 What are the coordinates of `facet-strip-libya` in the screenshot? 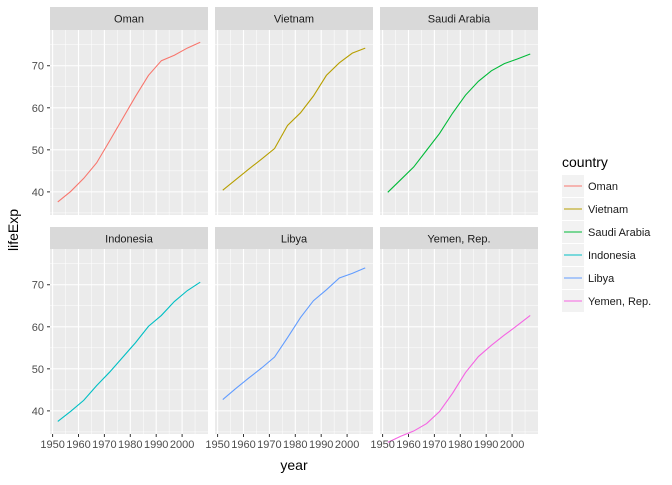 It's located at (294, 238).